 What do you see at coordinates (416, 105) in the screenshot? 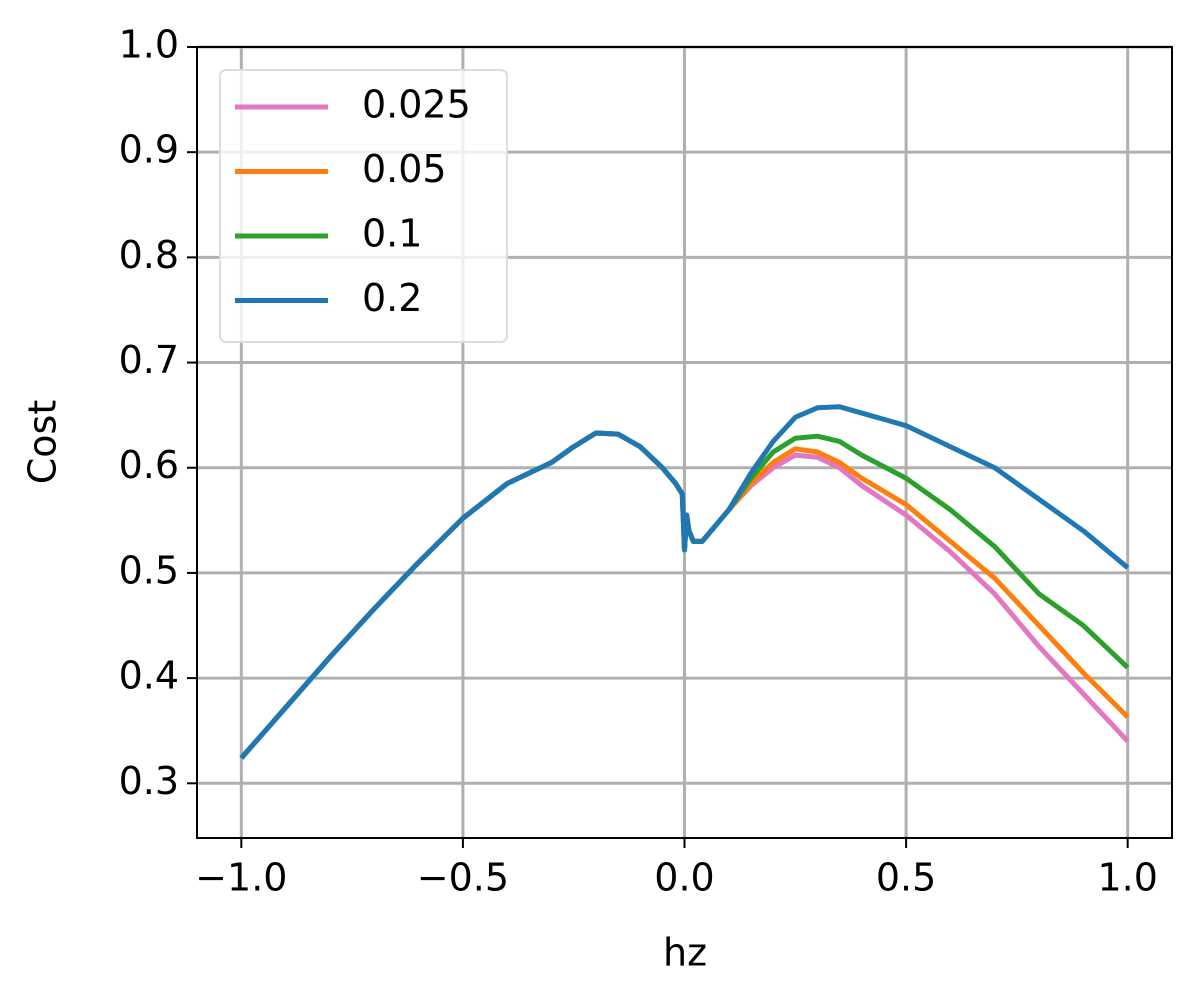
I see `legend-label: 0.025` at bounding box center [416, 105].